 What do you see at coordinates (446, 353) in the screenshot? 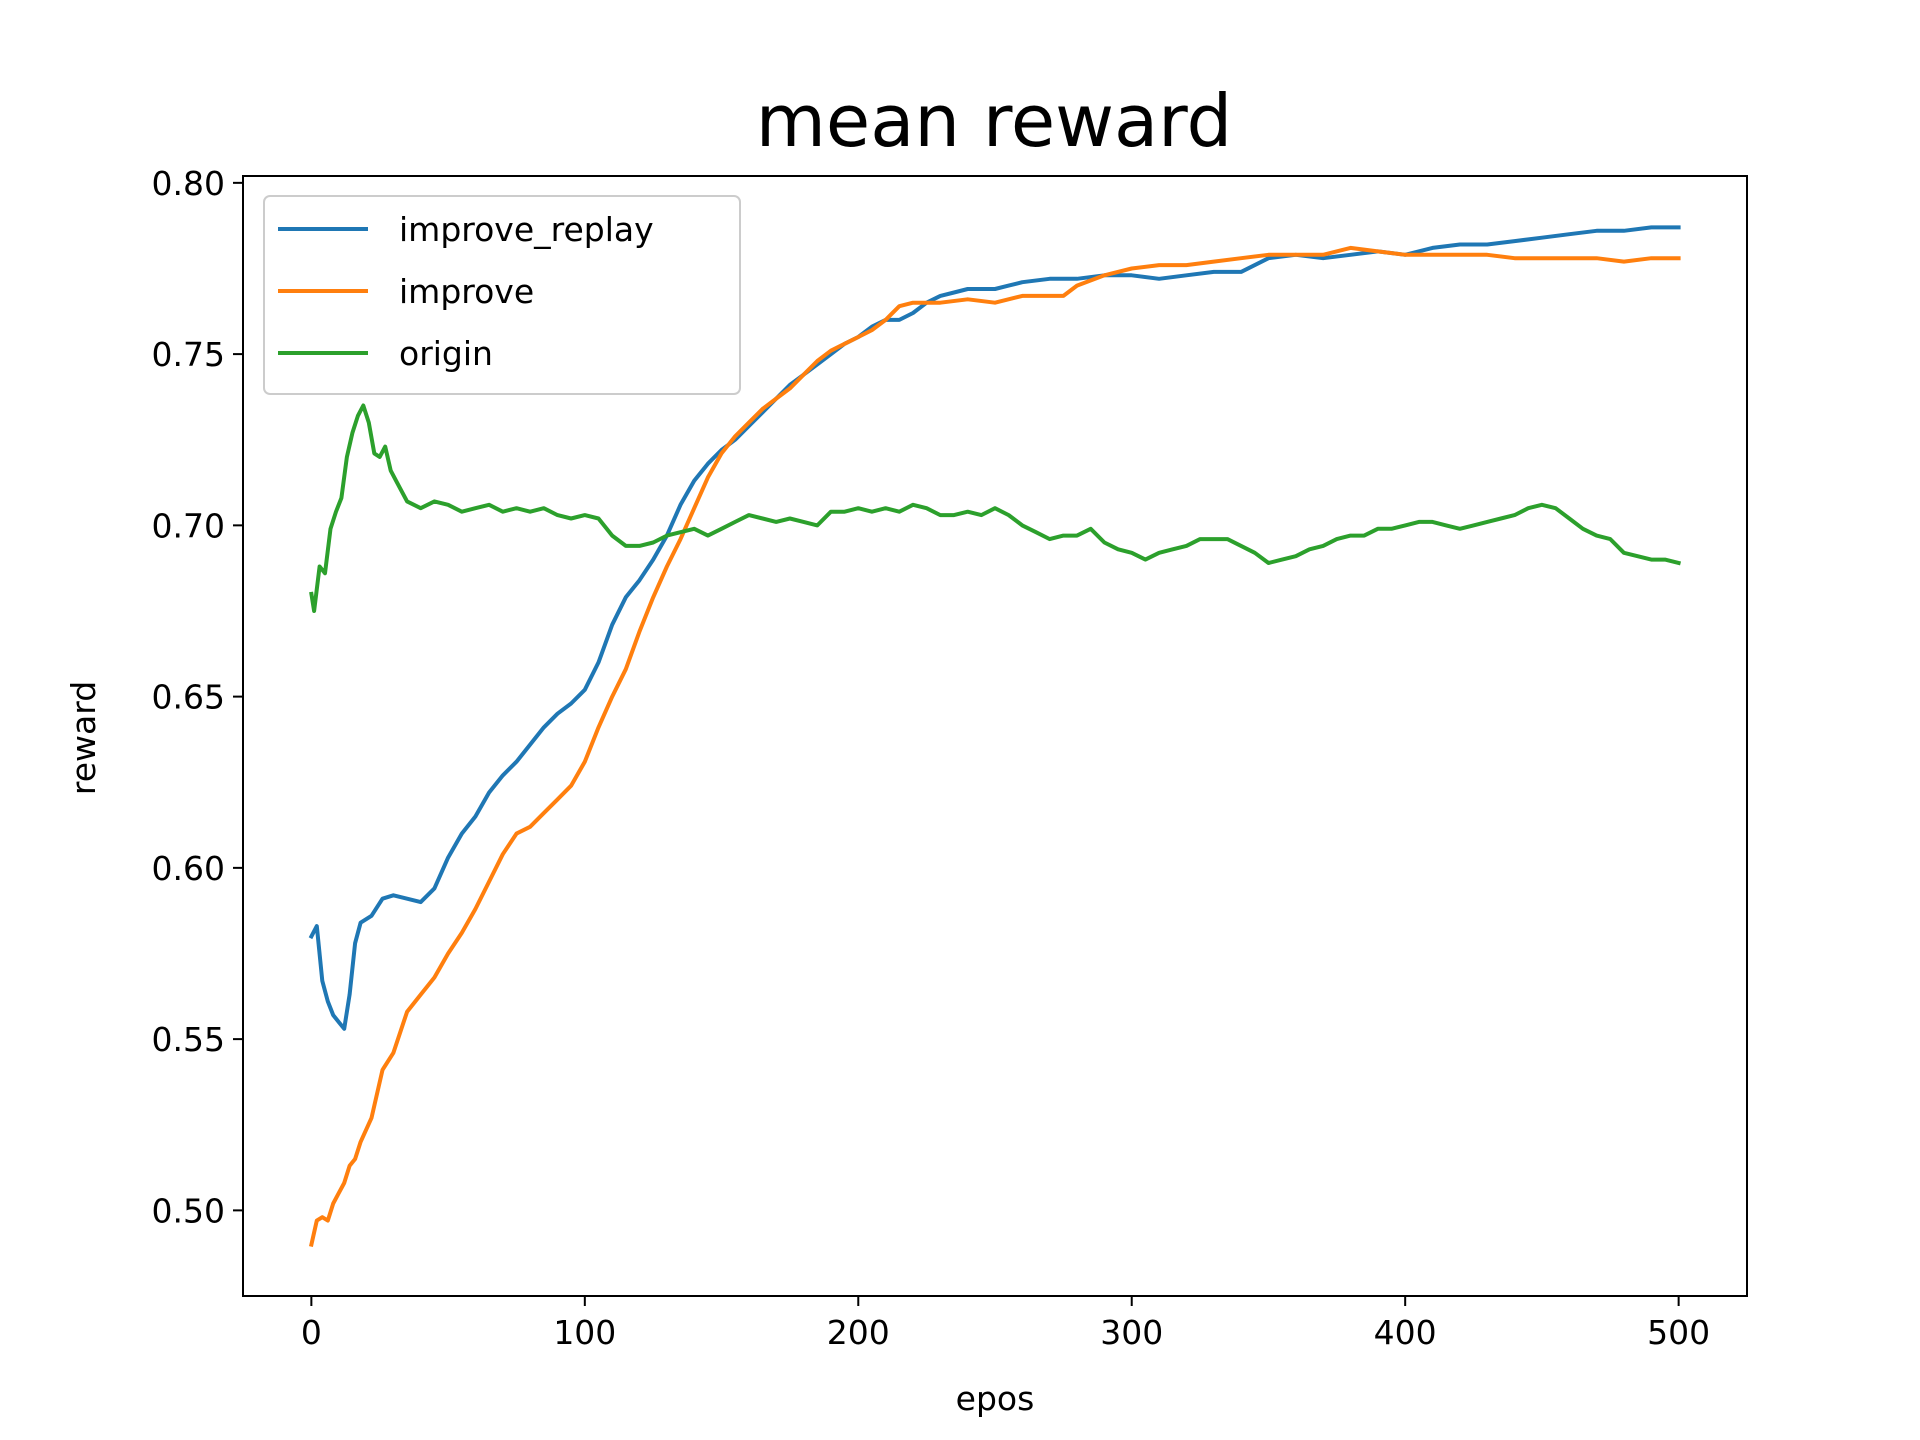
I see `legend-label-origin: origin` at bounding box center [446, 353].